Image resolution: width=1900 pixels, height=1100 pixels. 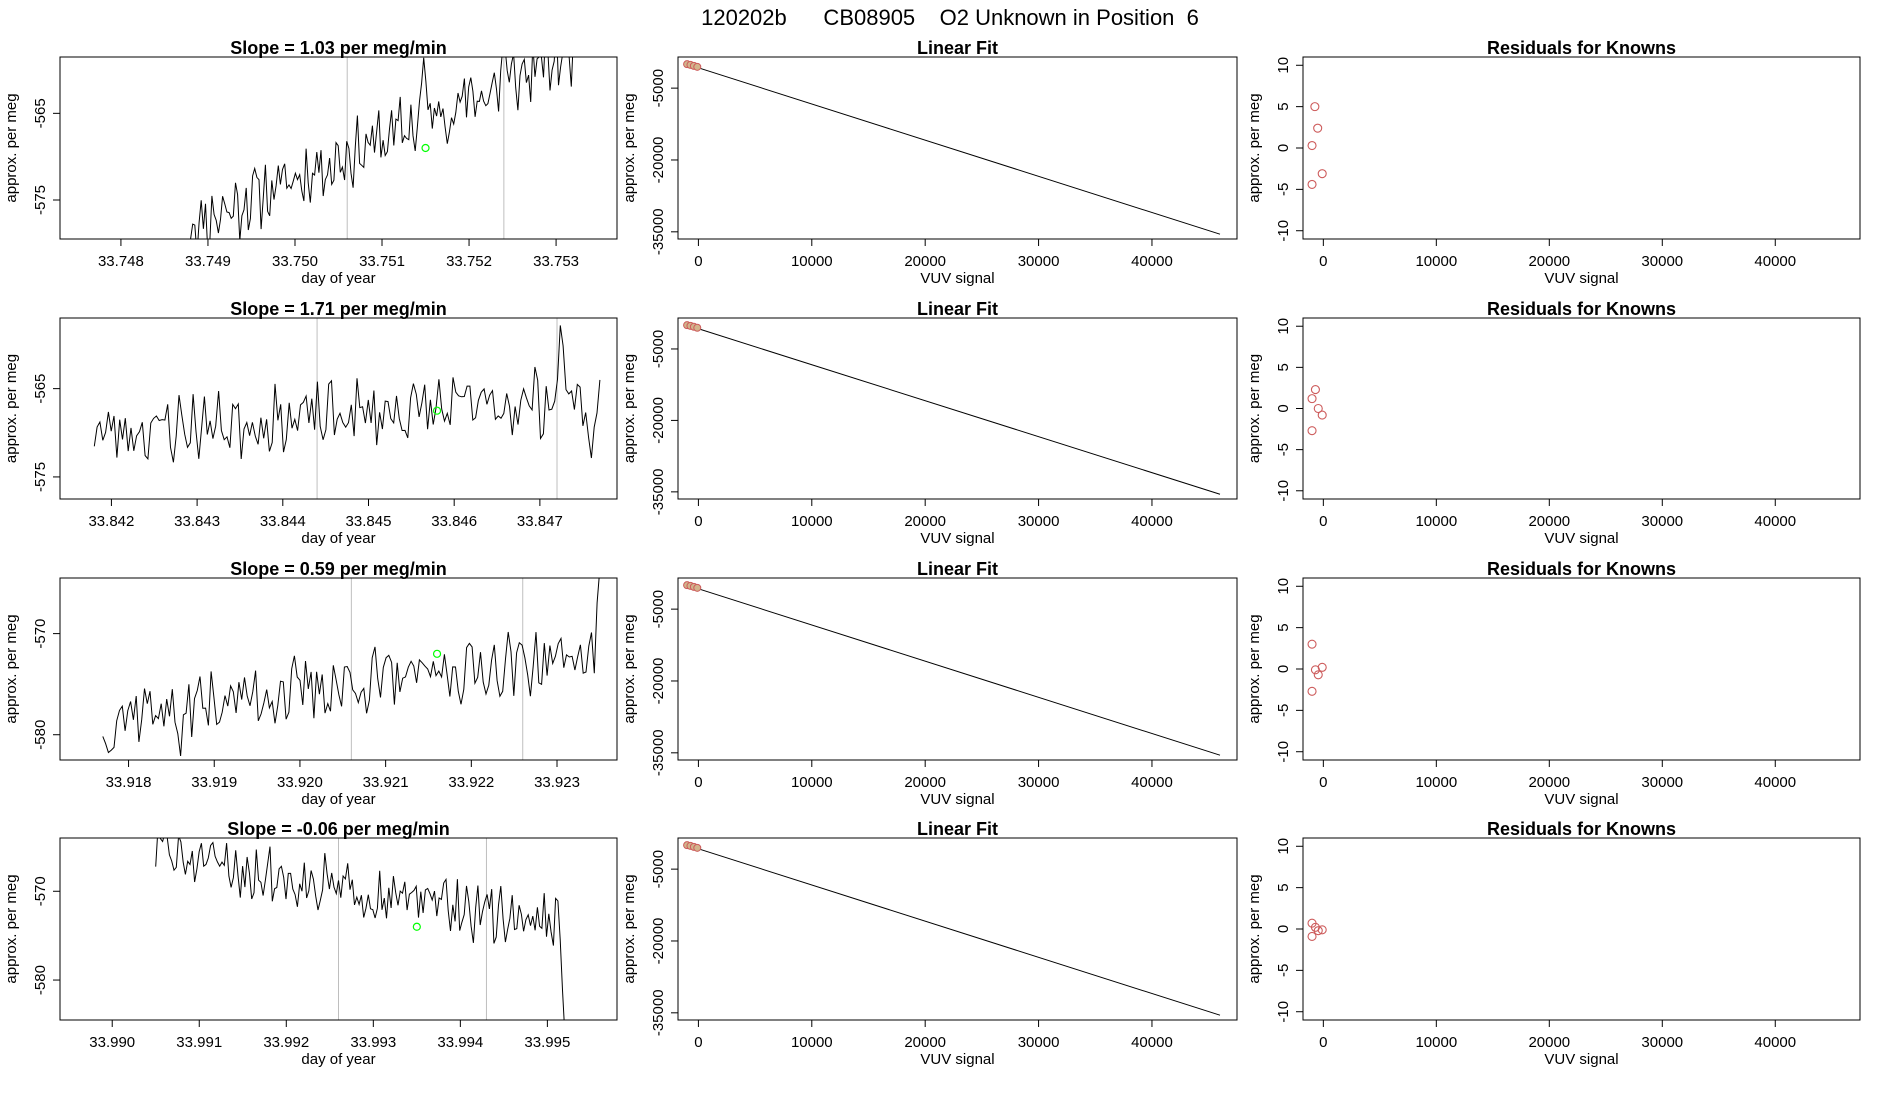 I want to click on x-tick-label: 33.843, so click(x=197, y=521).